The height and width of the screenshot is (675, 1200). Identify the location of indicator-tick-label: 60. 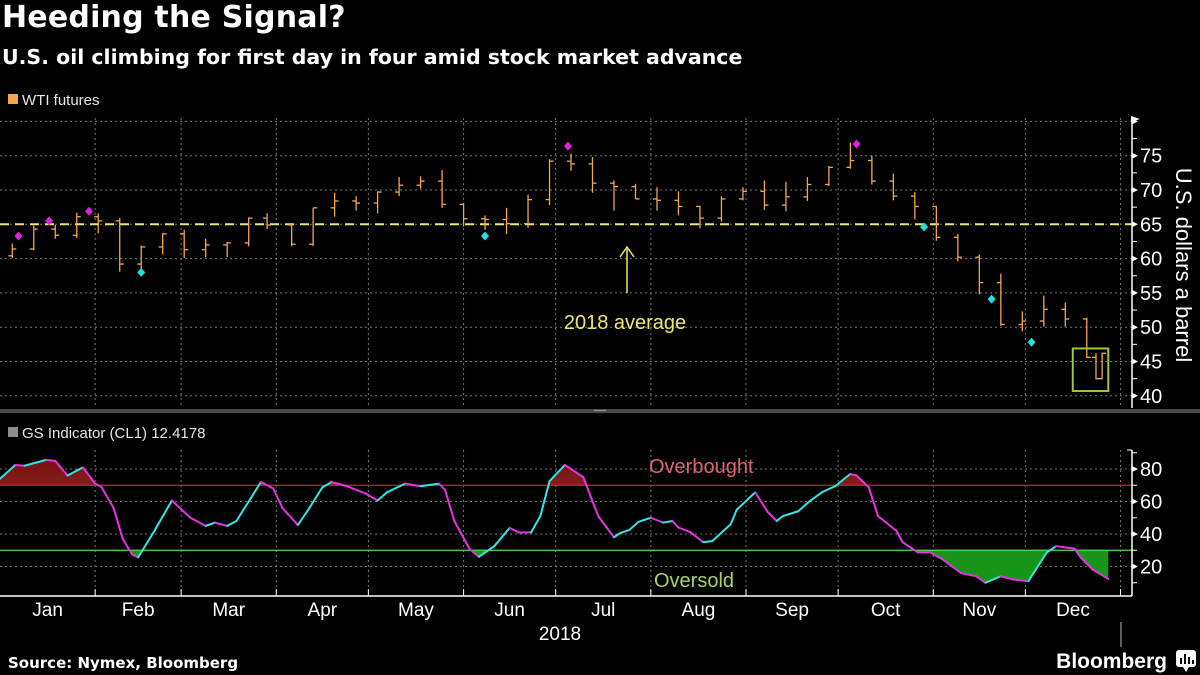
(1151, 503).